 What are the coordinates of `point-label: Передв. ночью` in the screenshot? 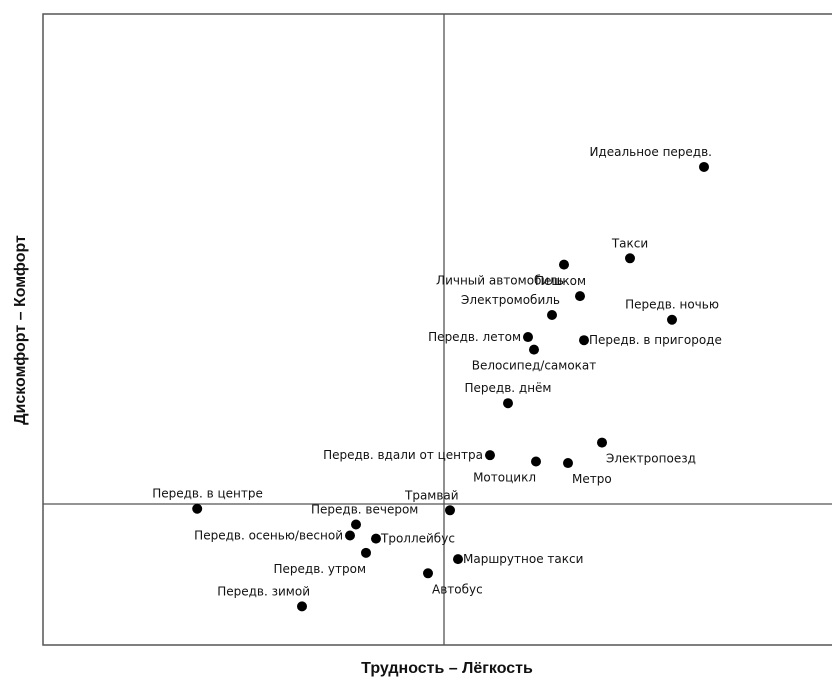 It's located at (672, 305).